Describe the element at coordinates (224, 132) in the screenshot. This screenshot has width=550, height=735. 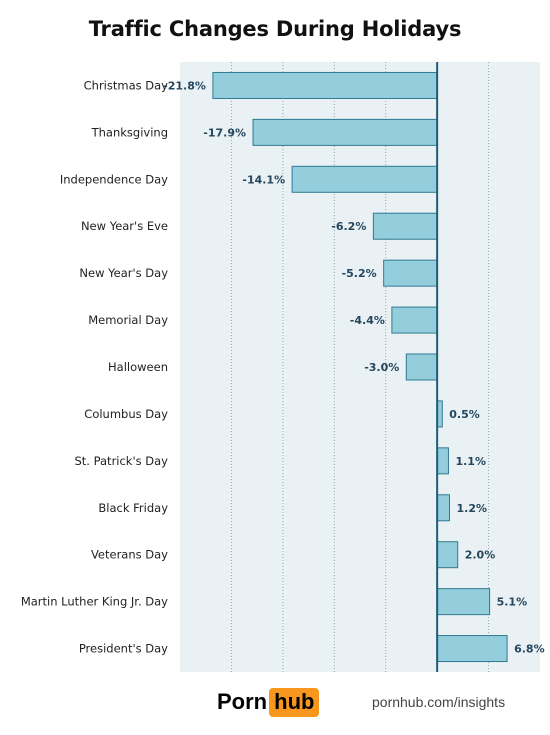
I see `data-label: -17.9%` at that location.